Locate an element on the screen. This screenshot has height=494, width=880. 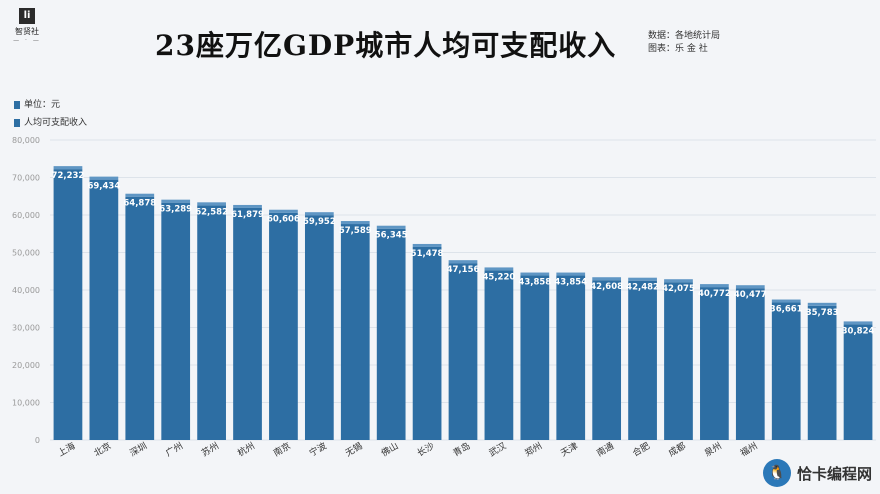
x-tick-label: 杭州 is located at coordinates (246, 449).